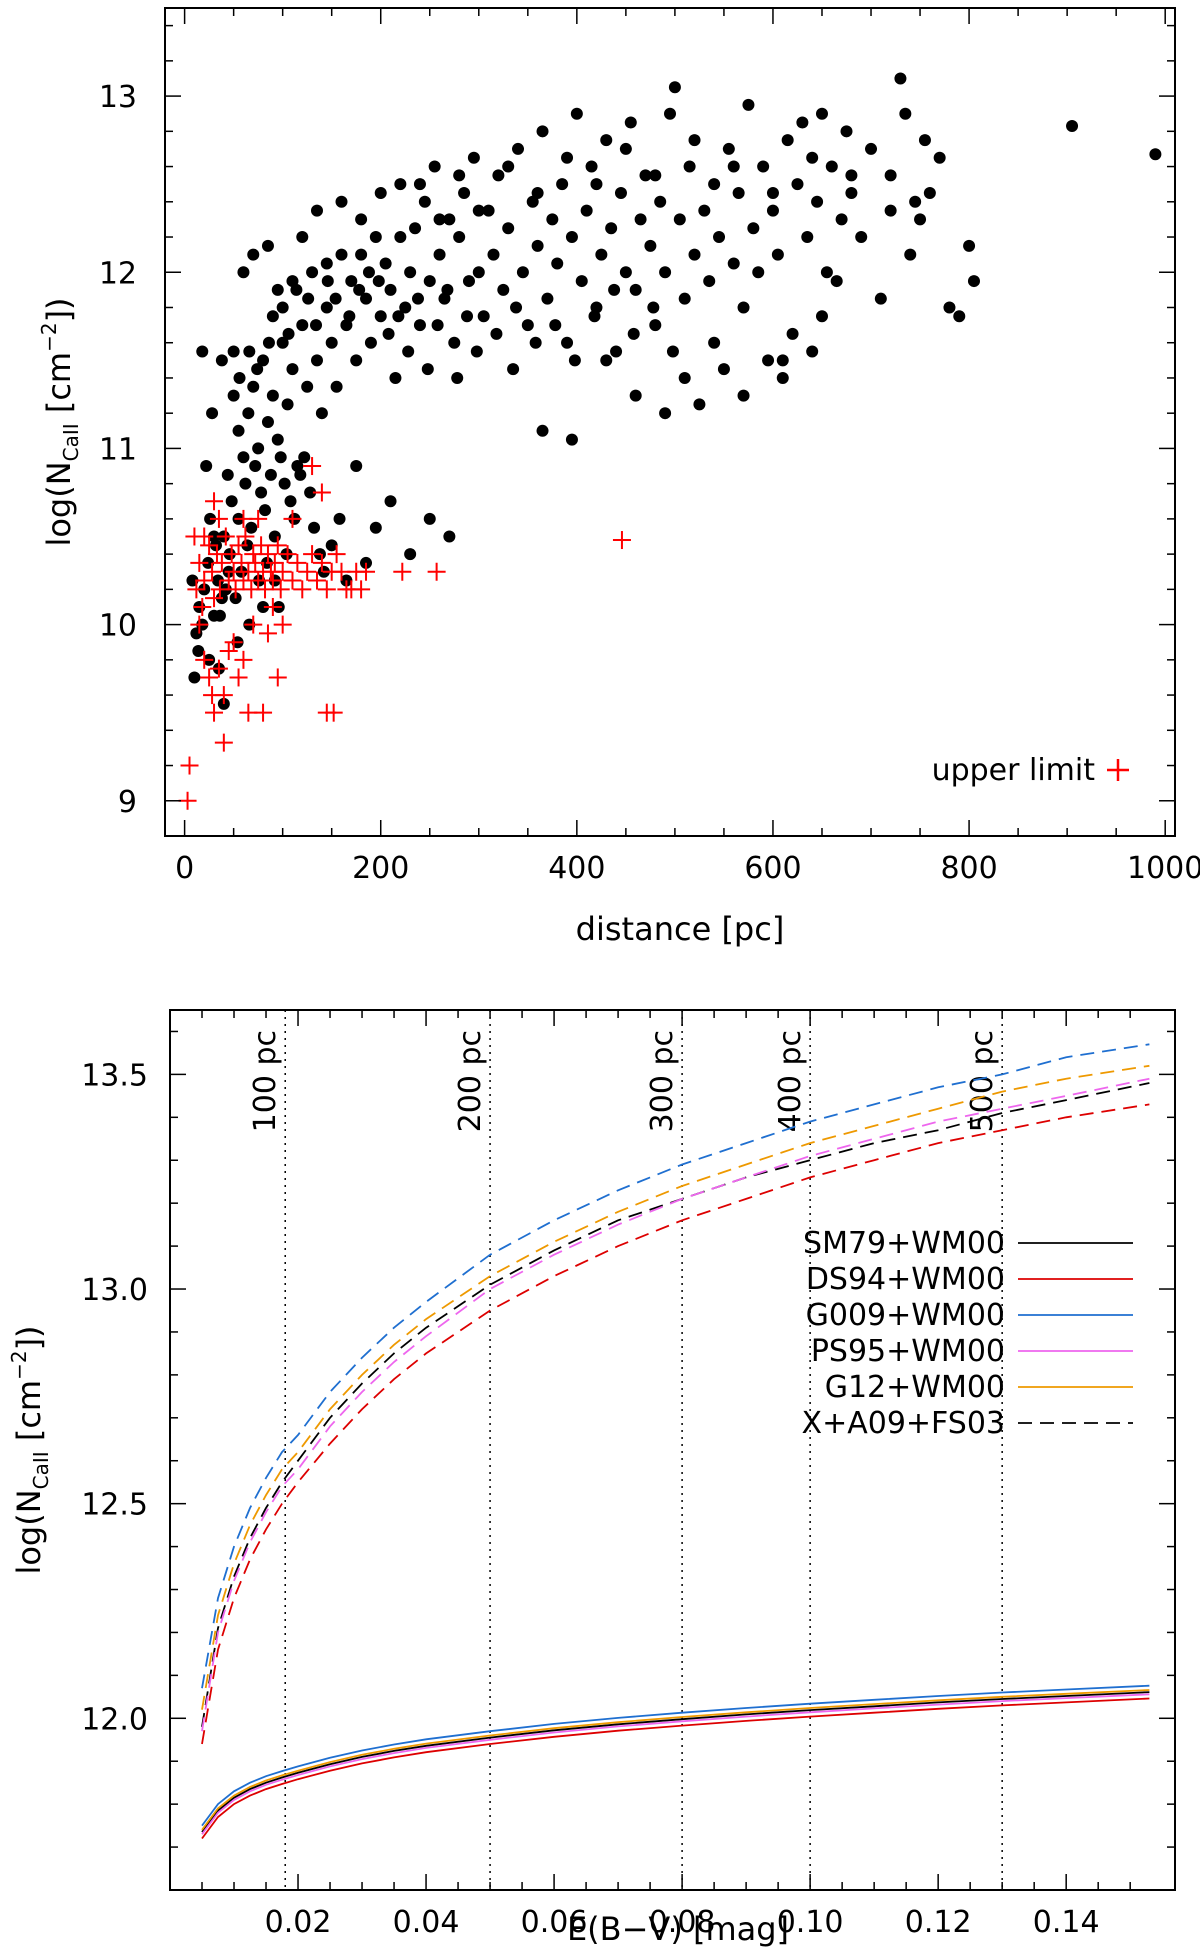  I want to click on legend-entry-label: PS95+WM00, so click(908, 1351).